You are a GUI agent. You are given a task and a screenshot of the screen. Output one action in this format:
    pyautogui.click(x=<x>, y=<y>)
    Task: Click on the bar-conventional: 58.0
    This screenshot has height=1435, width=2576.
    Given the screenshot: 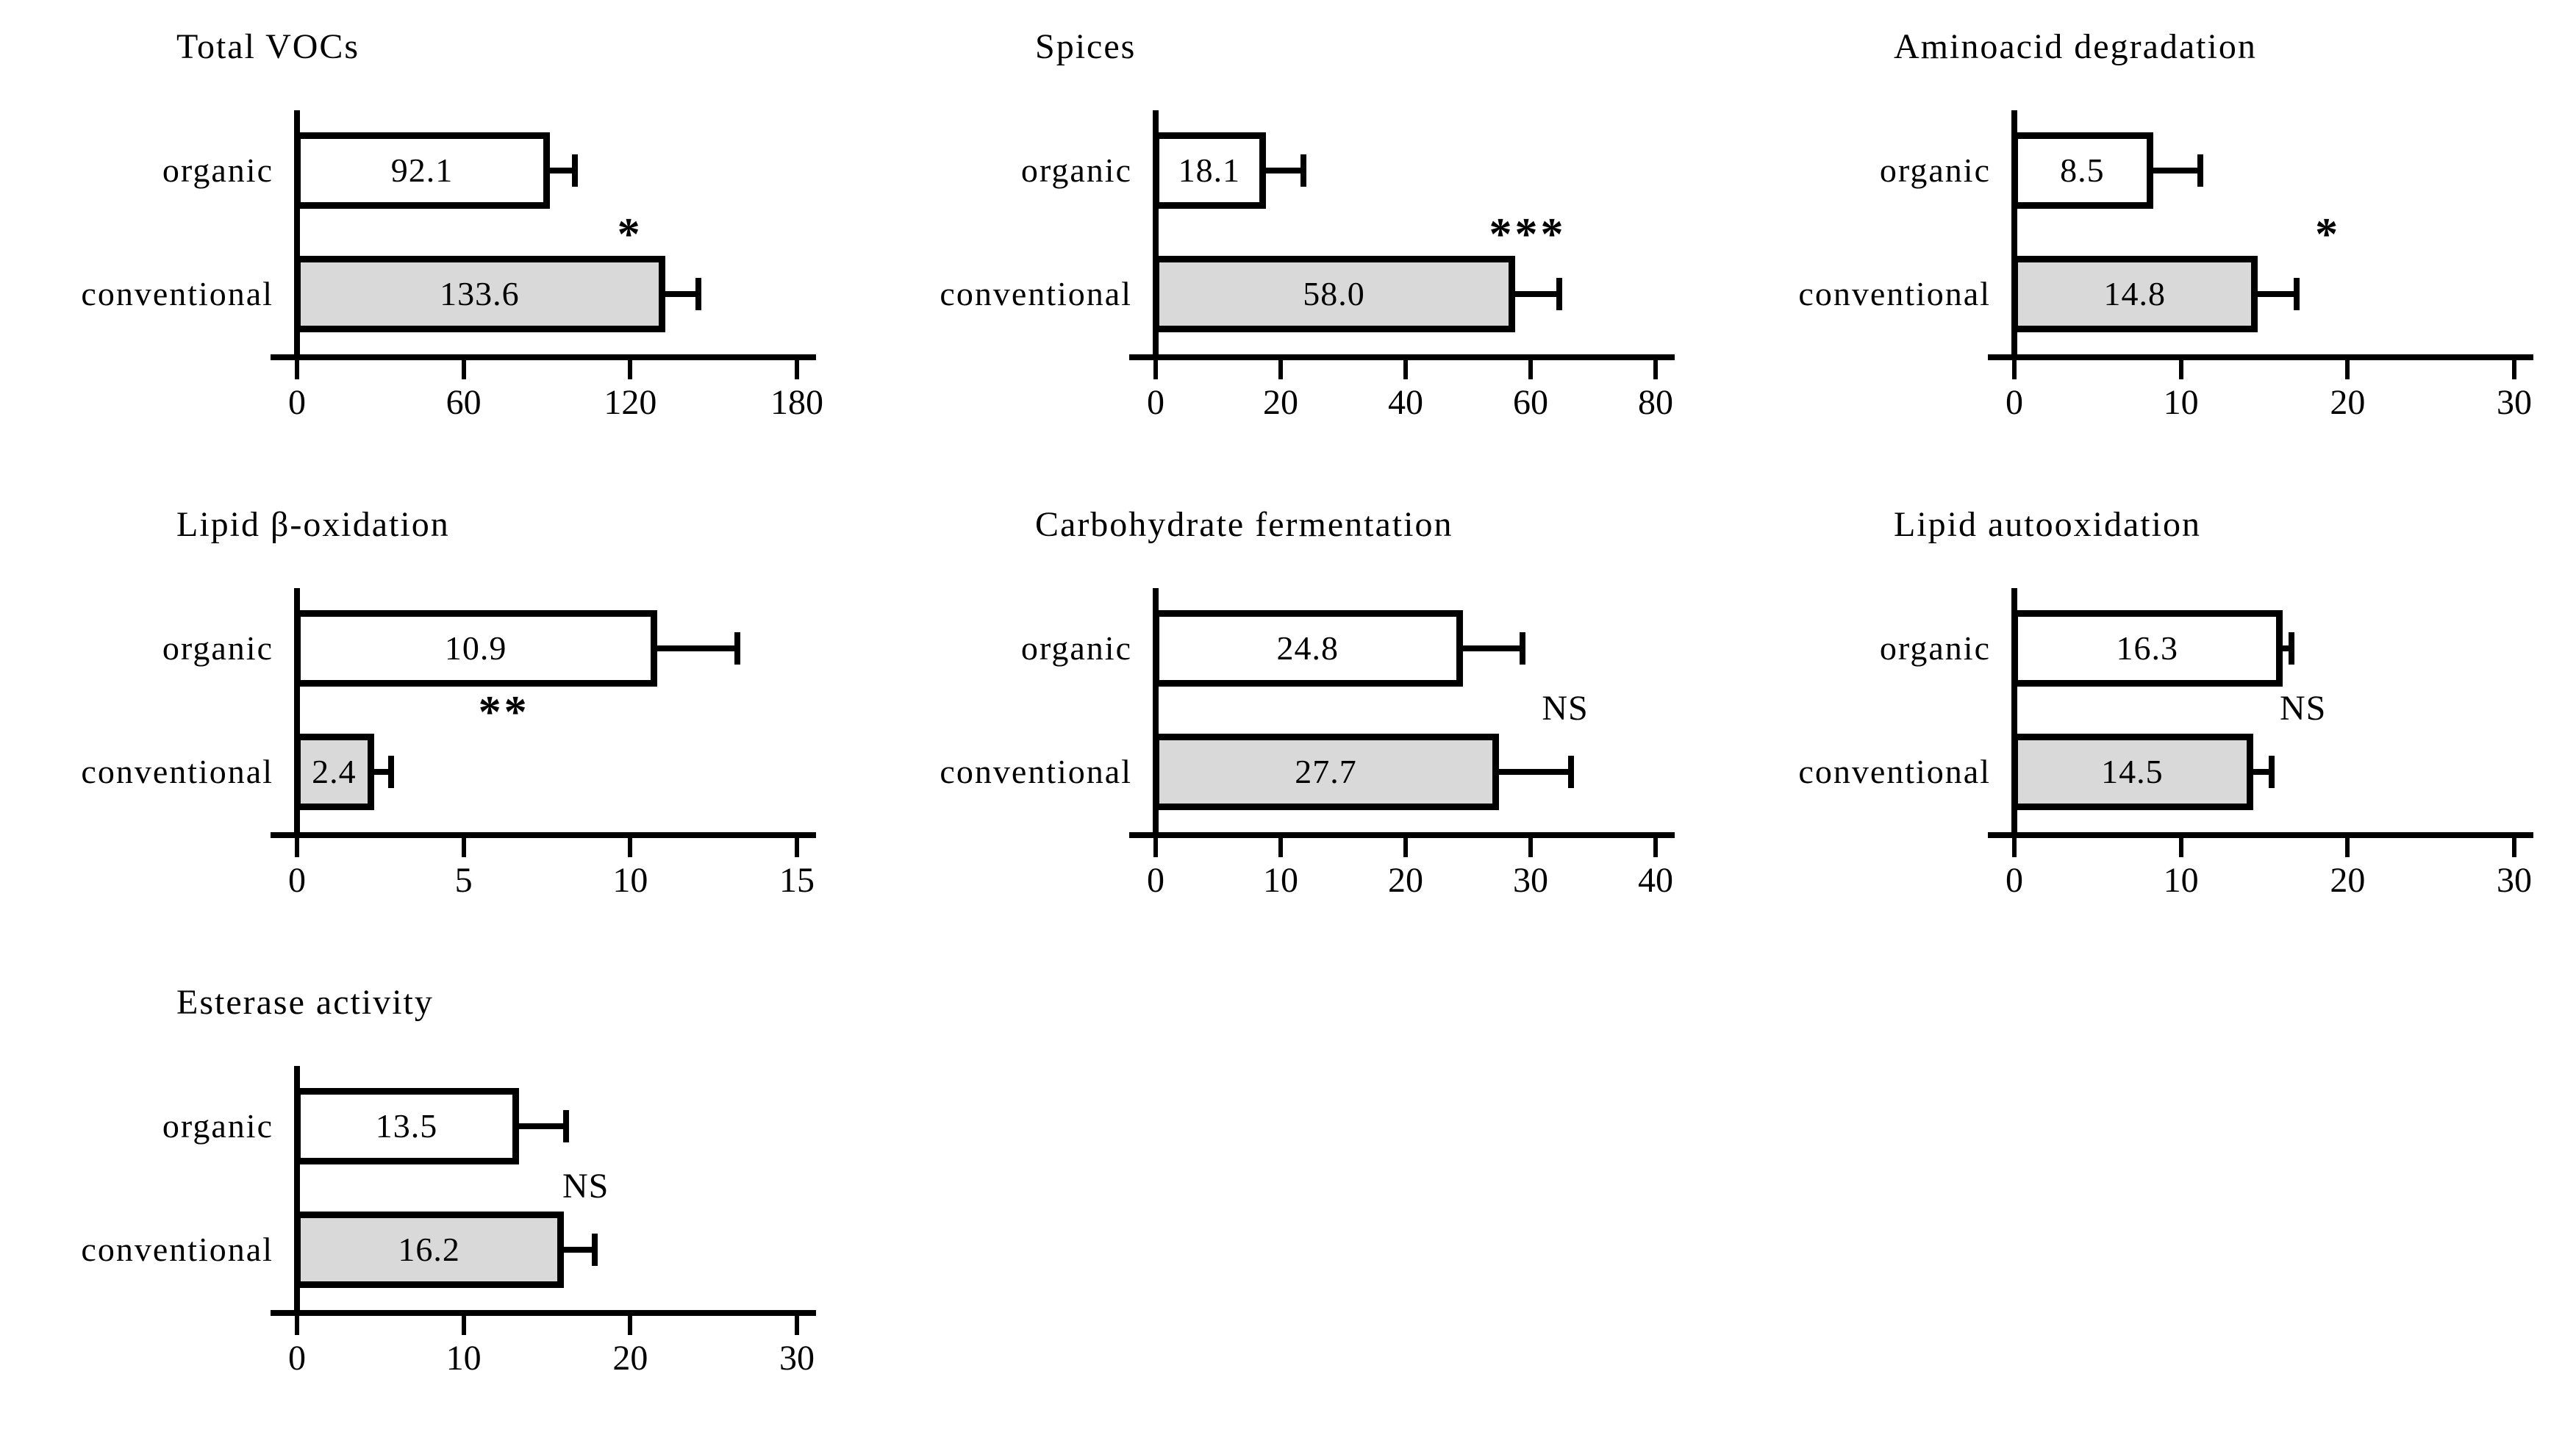 What is the action you would take?
    pyautogui.click(x=1334, y=294)
    